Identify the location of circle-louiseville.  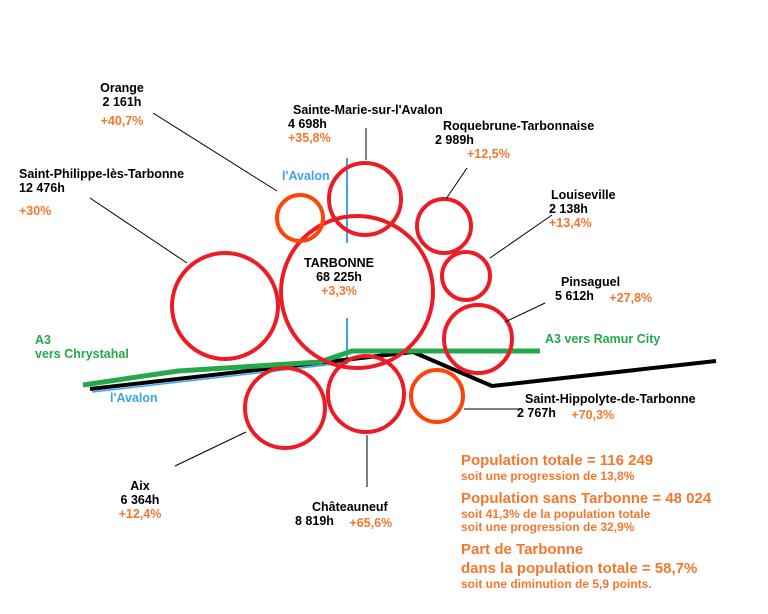
(466, 276).